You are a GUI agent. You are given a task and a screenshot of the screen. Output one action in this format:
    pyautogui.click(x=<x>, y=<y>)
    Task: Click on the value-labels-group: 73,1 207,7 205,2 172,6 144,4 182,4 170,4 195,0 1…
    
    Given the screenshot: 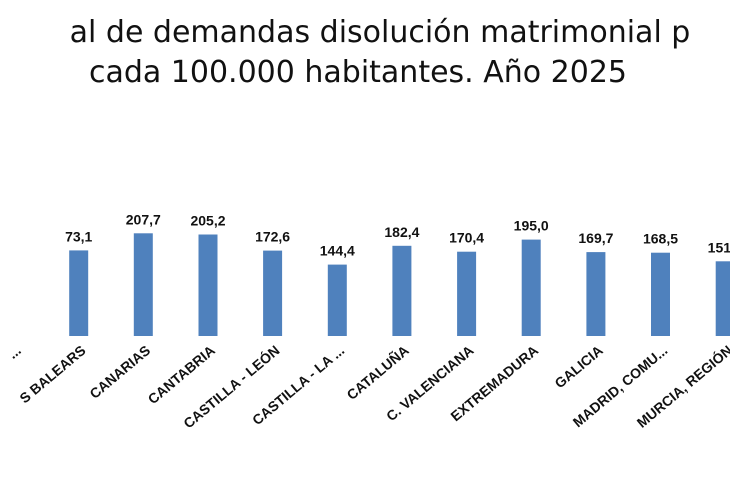 What is the action you would take?
    pyautogui.click(x=397, y=234)
    